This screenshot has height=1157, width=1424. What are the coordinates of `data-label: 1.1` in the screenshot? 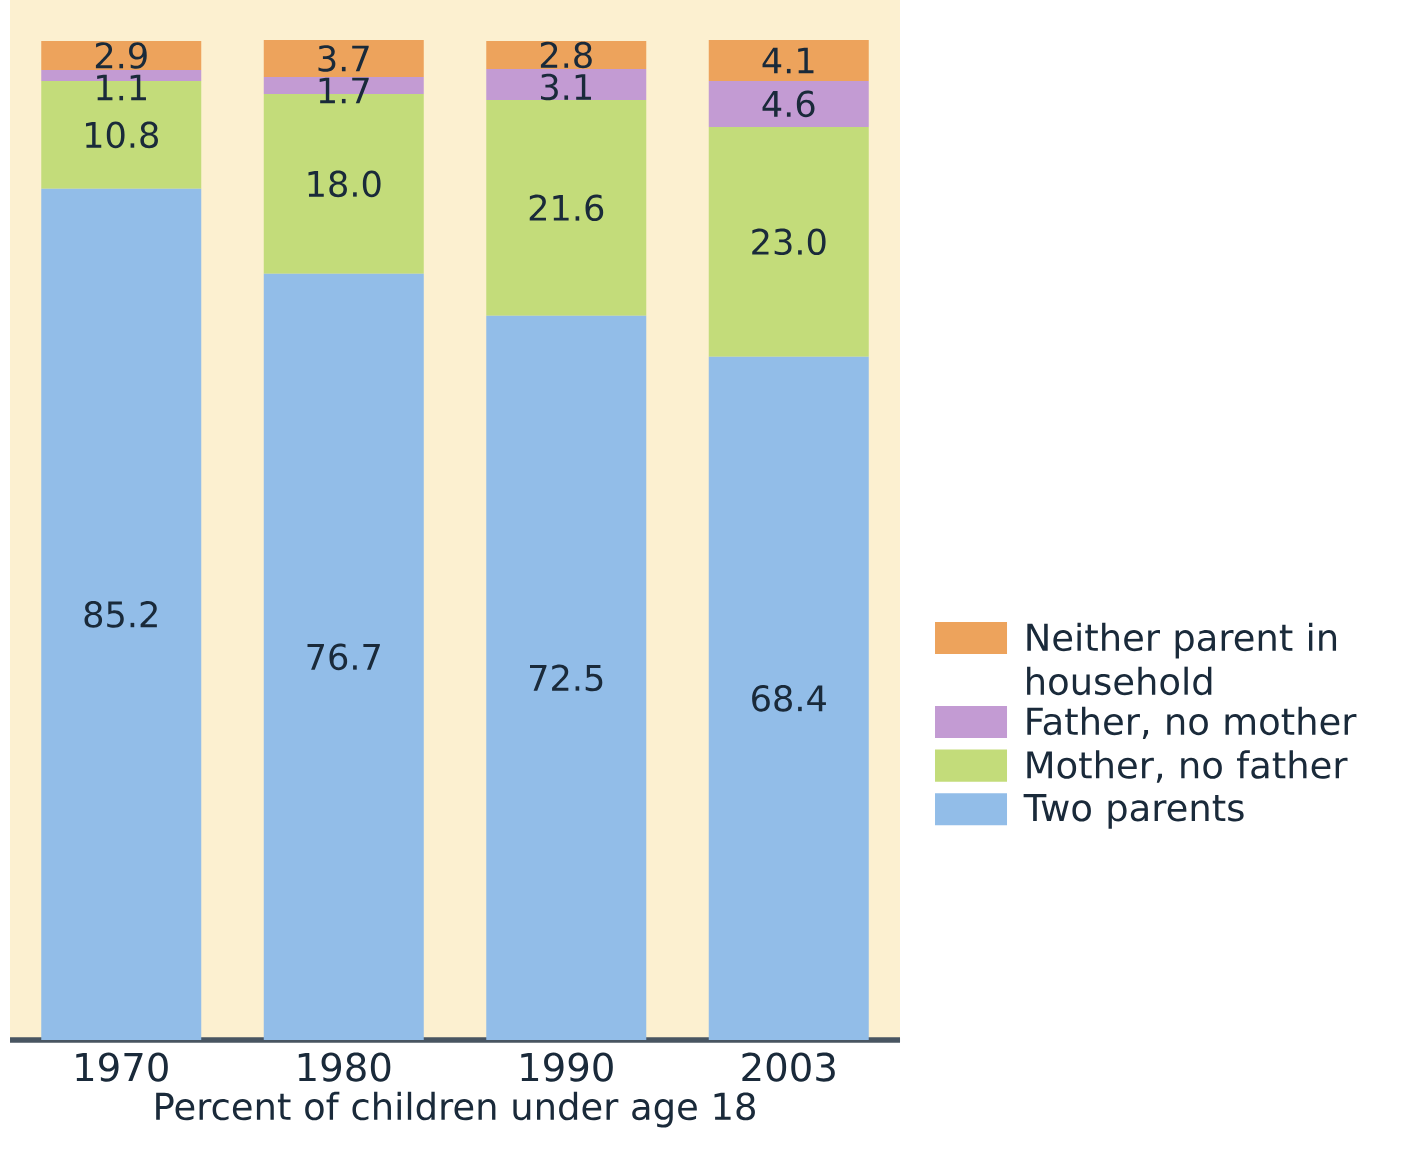 It's located at (121, 87).